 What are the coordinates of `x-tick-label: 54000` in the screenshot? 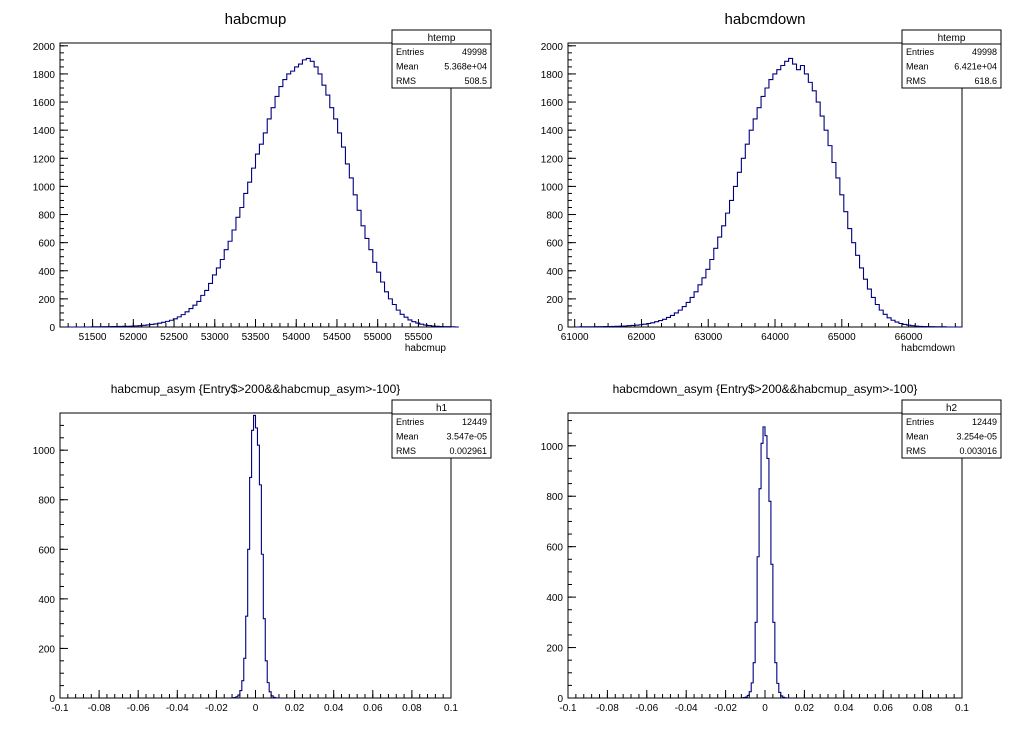 It's located at (296, 337).